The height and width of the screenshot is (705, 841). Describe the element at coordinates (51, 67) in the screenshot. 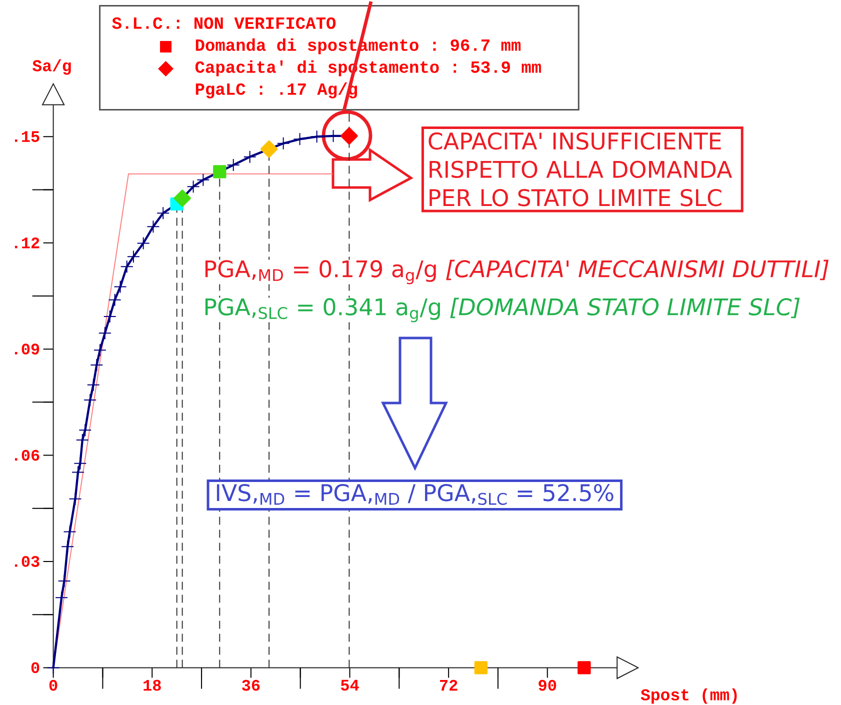

I see `y-axis-title: Sa/g` at that location.